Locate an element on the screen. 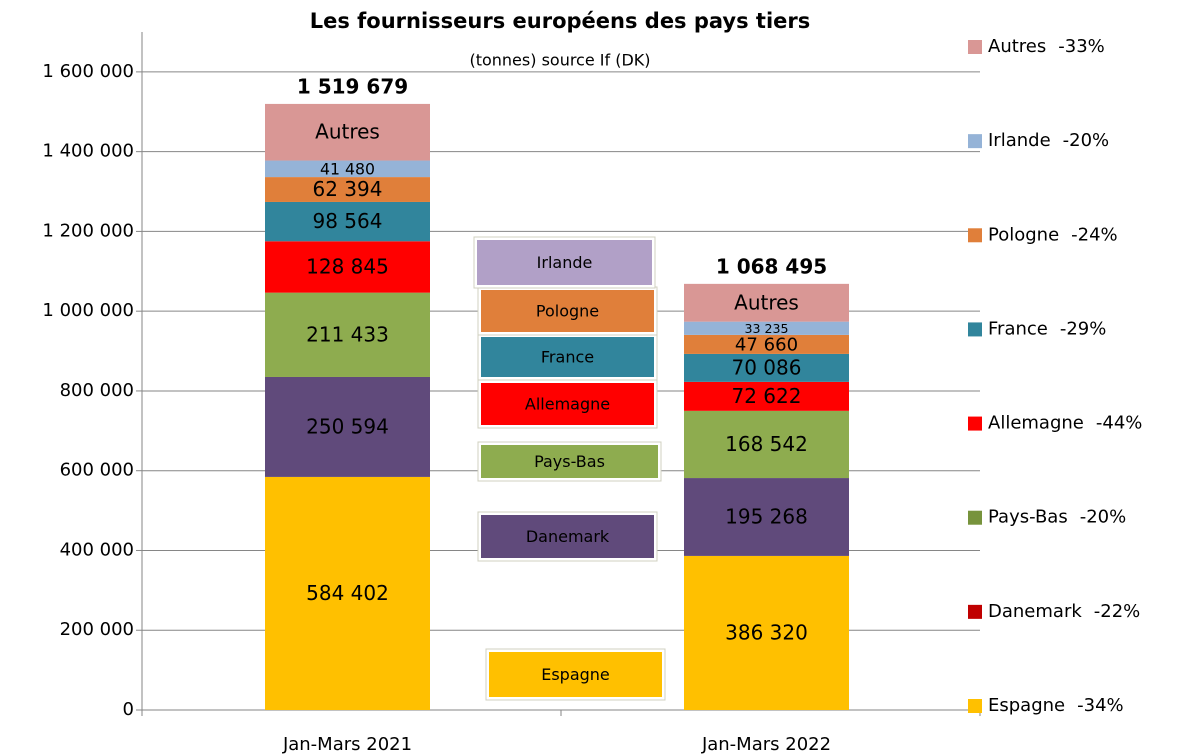 This screenshot has height=755, width=1179. legend-label: France -29% is located at coordinates (1047, 328).